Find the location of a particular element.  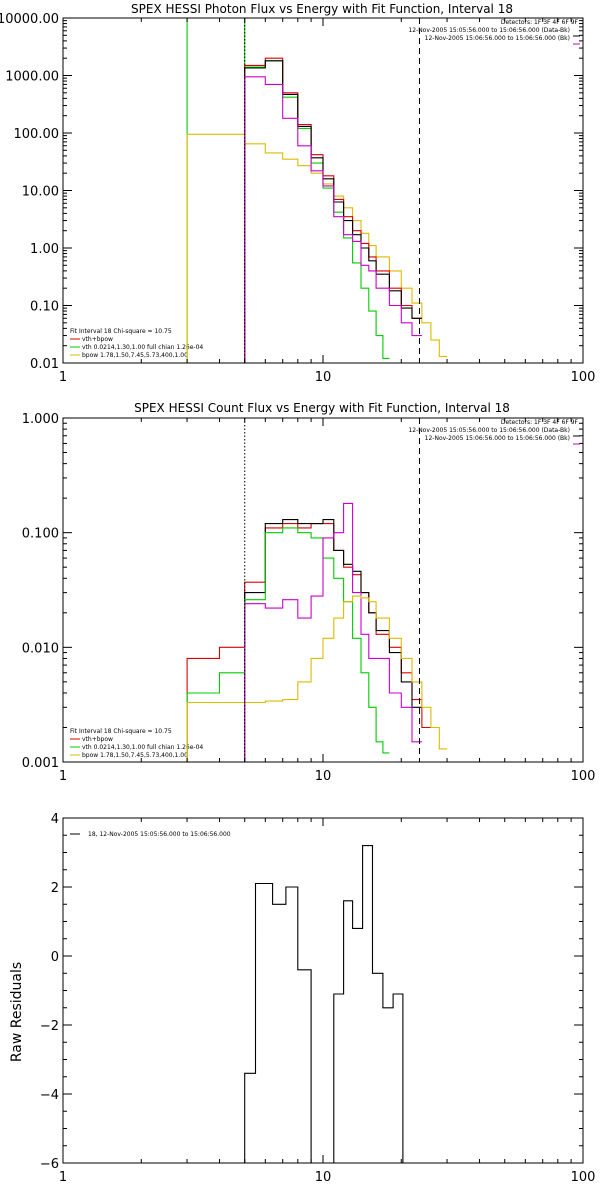

y-tick-label: −6 is located at coordinates (49, 1164).